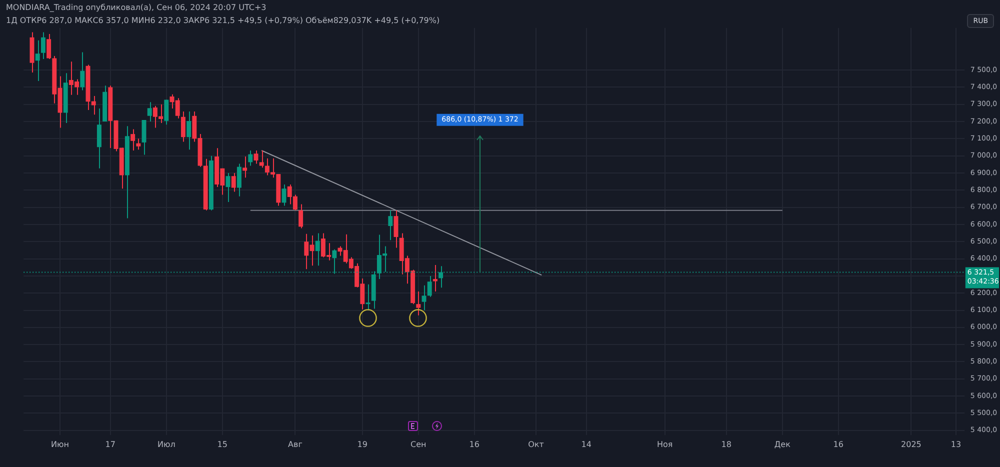  I want to click on chart-subtitle: 1Д ОТКР6 287,0 МАКС6 357,0 МИН6 232,0 ЗАКР6 321,5 +49,5 (+0,79%) Объём829,037K +49,5 (+0,79%), so click(223, 20).